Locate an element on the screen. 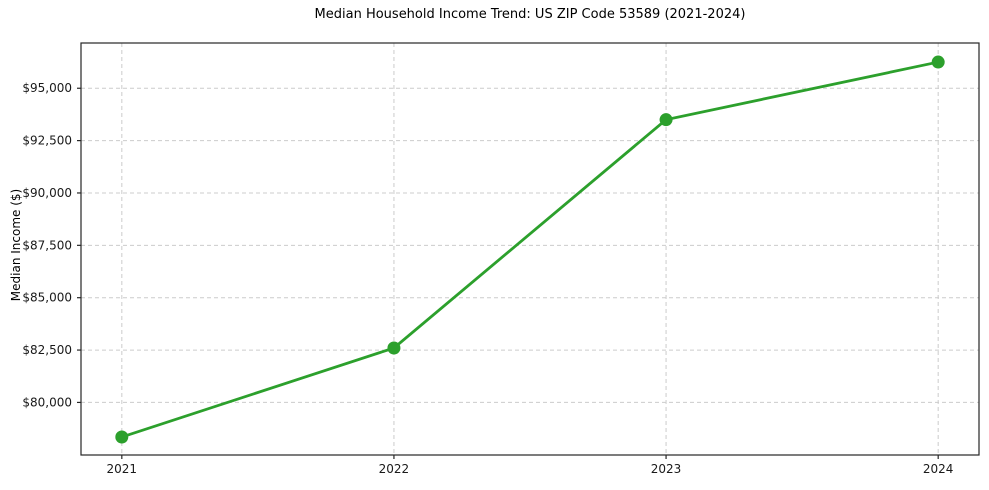 The image size is (989, 490). data-point-2024 is located at coordinates (938, 62).